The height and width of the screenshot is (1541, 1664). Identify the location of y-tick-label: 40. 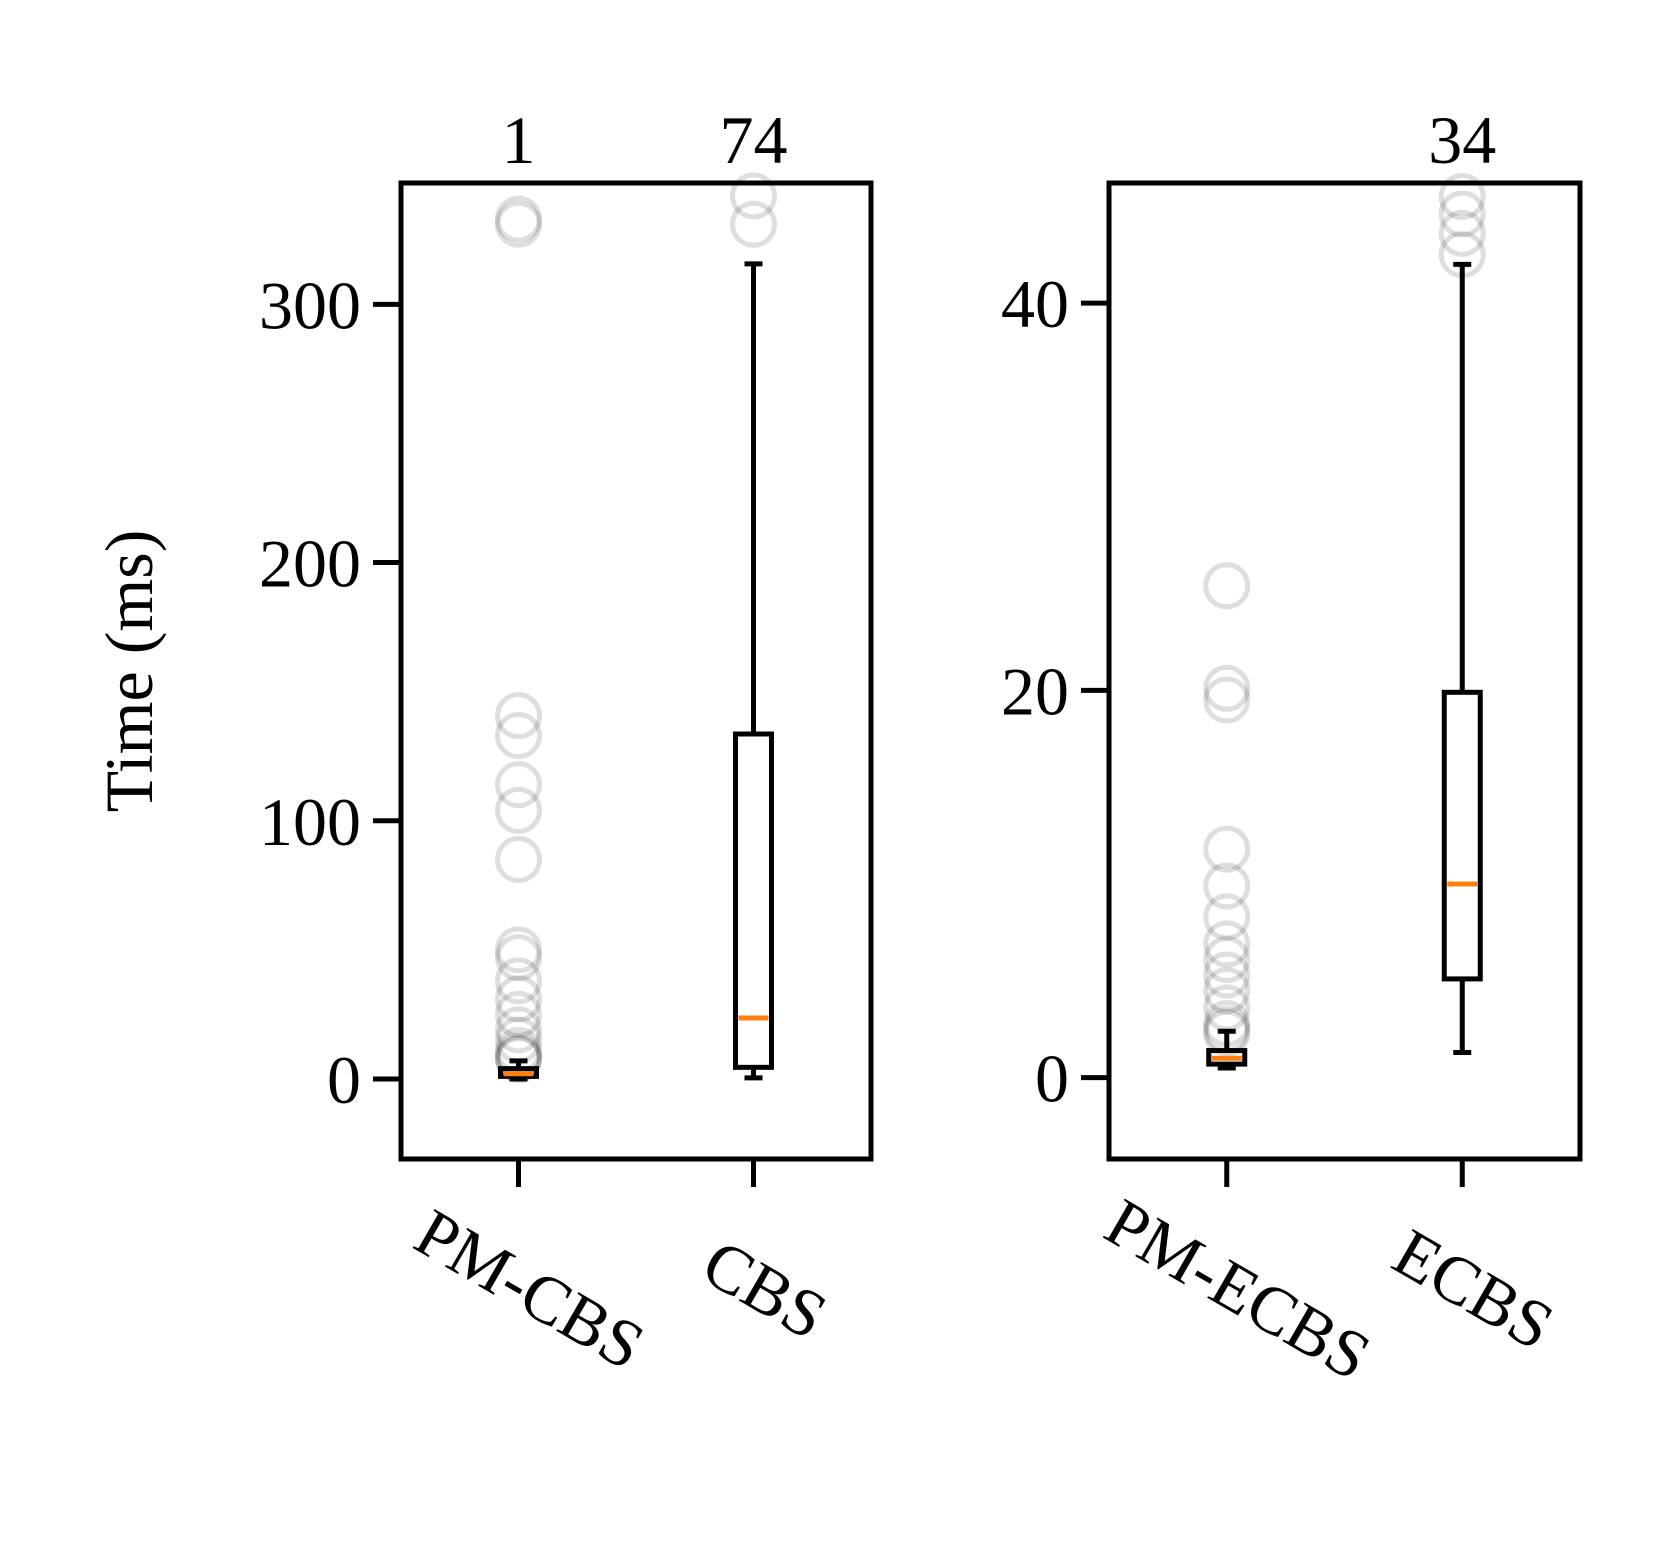
(1035, 304).